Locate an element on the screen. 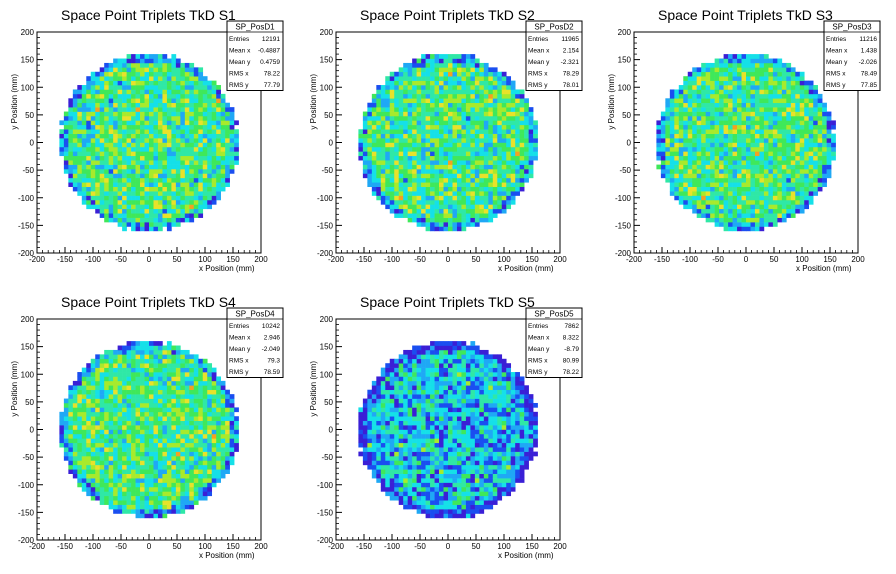 Image resolution: width=896 pixels, height=574 pixels. y-tick-label: 200 is located at coordinates (625, 32).